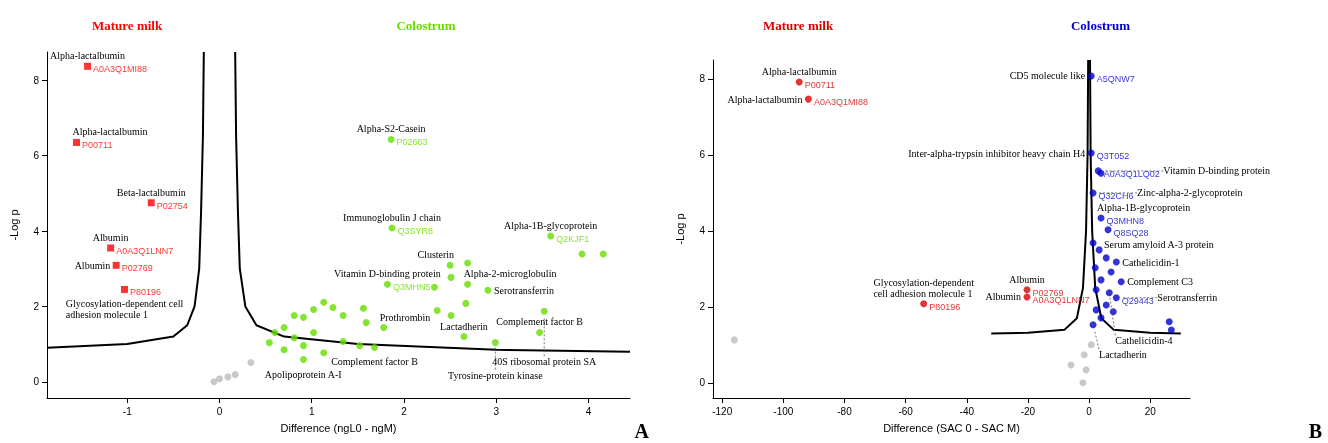 This screenshot has height=443, width=1328. What do you see at coordinates (906, 411) in the screenshot?
I see `x-tick-label: -60` at bounding box center [906, 411].